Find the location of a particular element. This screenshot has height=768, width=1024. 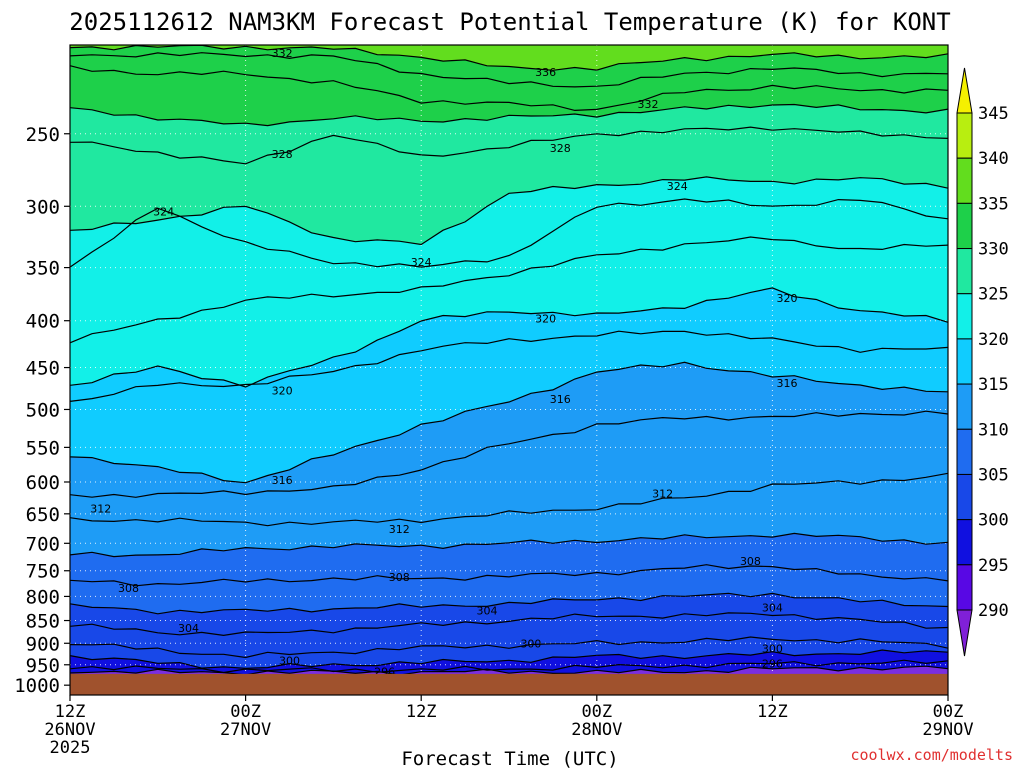

colorbar-label: 305 is located at coordinates (993, 475).